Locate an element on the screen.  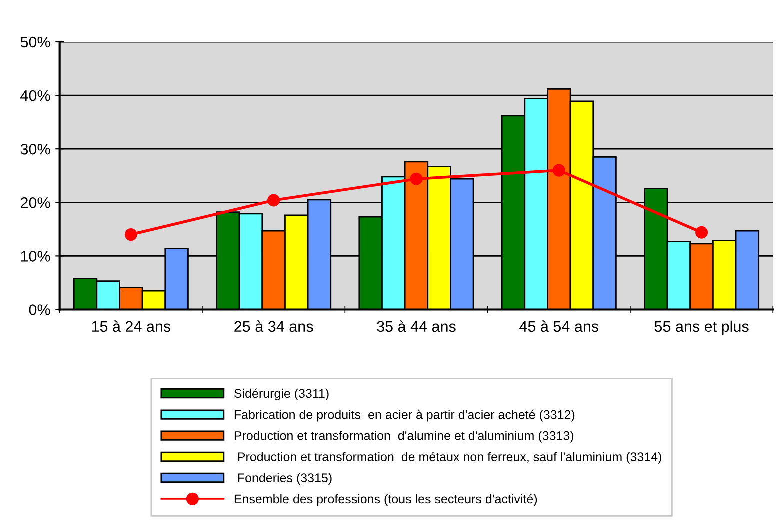
x-tick-label: 45 à 54 ans is located at coordinates (559, 326).